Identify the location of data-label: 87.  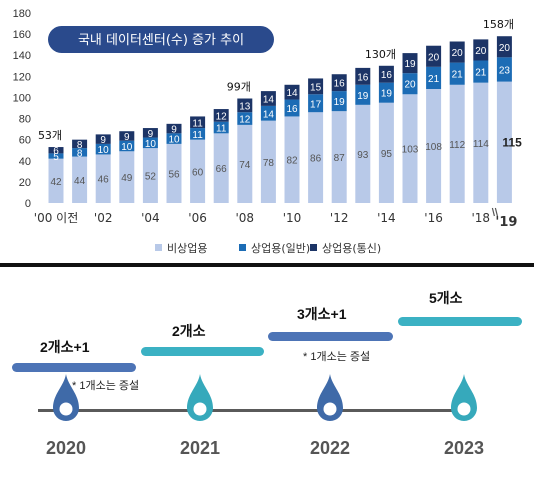
(340, 158).